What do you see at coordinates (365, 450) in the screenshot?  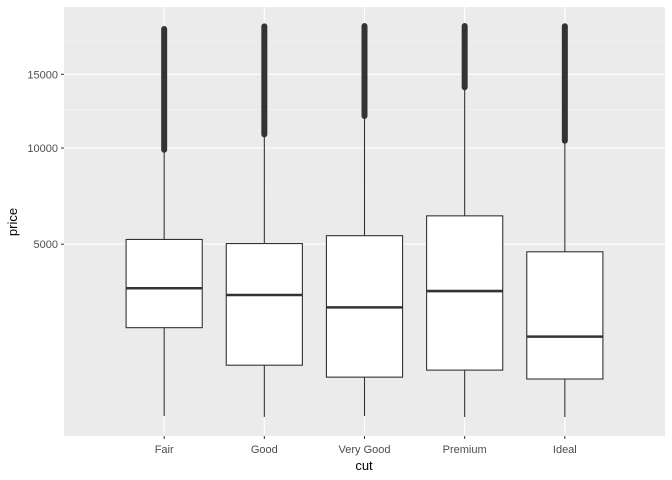 I see `x-tick-label: Very Good` at bounding box center [365, 450].